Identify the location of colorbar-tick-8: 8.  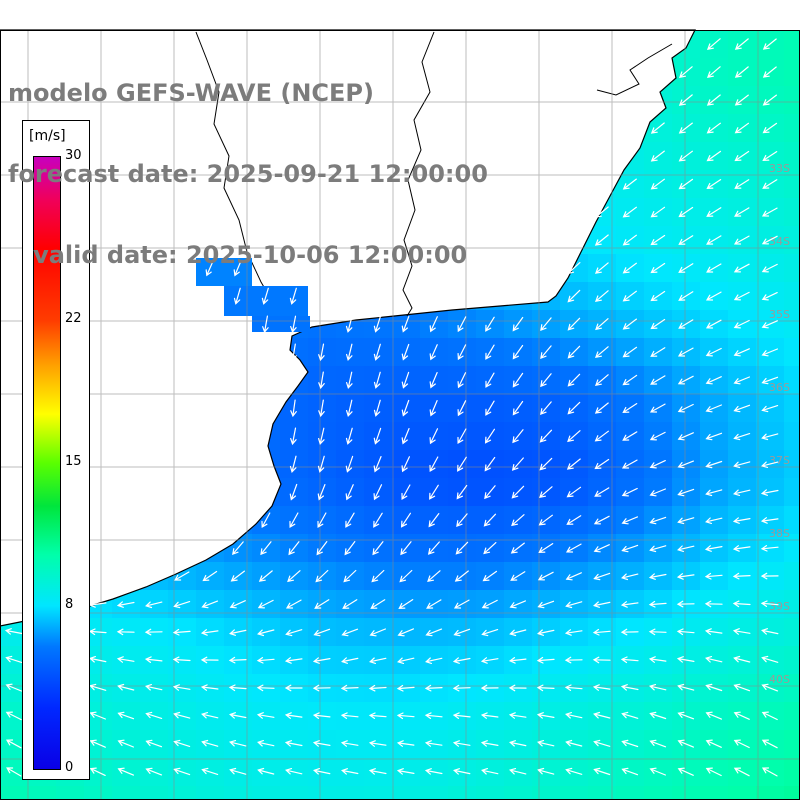
(69, 604).